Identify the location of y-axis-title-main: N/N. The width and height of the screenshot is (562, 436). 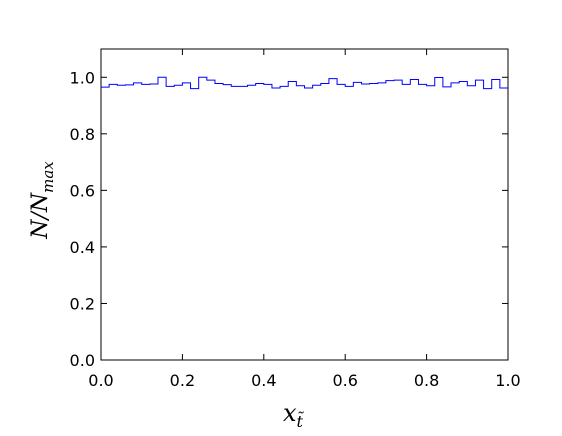
(40, 216).